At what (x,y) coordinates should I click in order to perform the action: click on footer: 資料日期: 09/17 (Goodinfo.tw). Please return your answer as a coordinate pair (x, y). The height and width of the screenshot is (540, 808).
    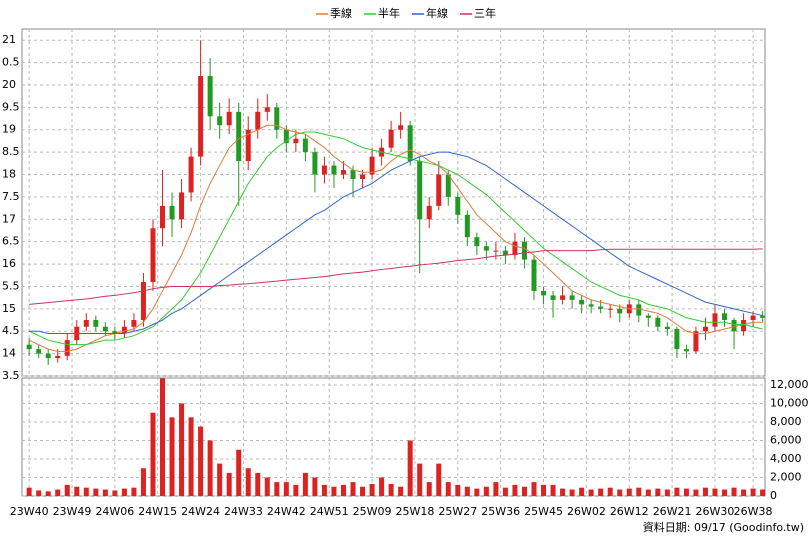
    Looking at the image, I should click on (723, 527).